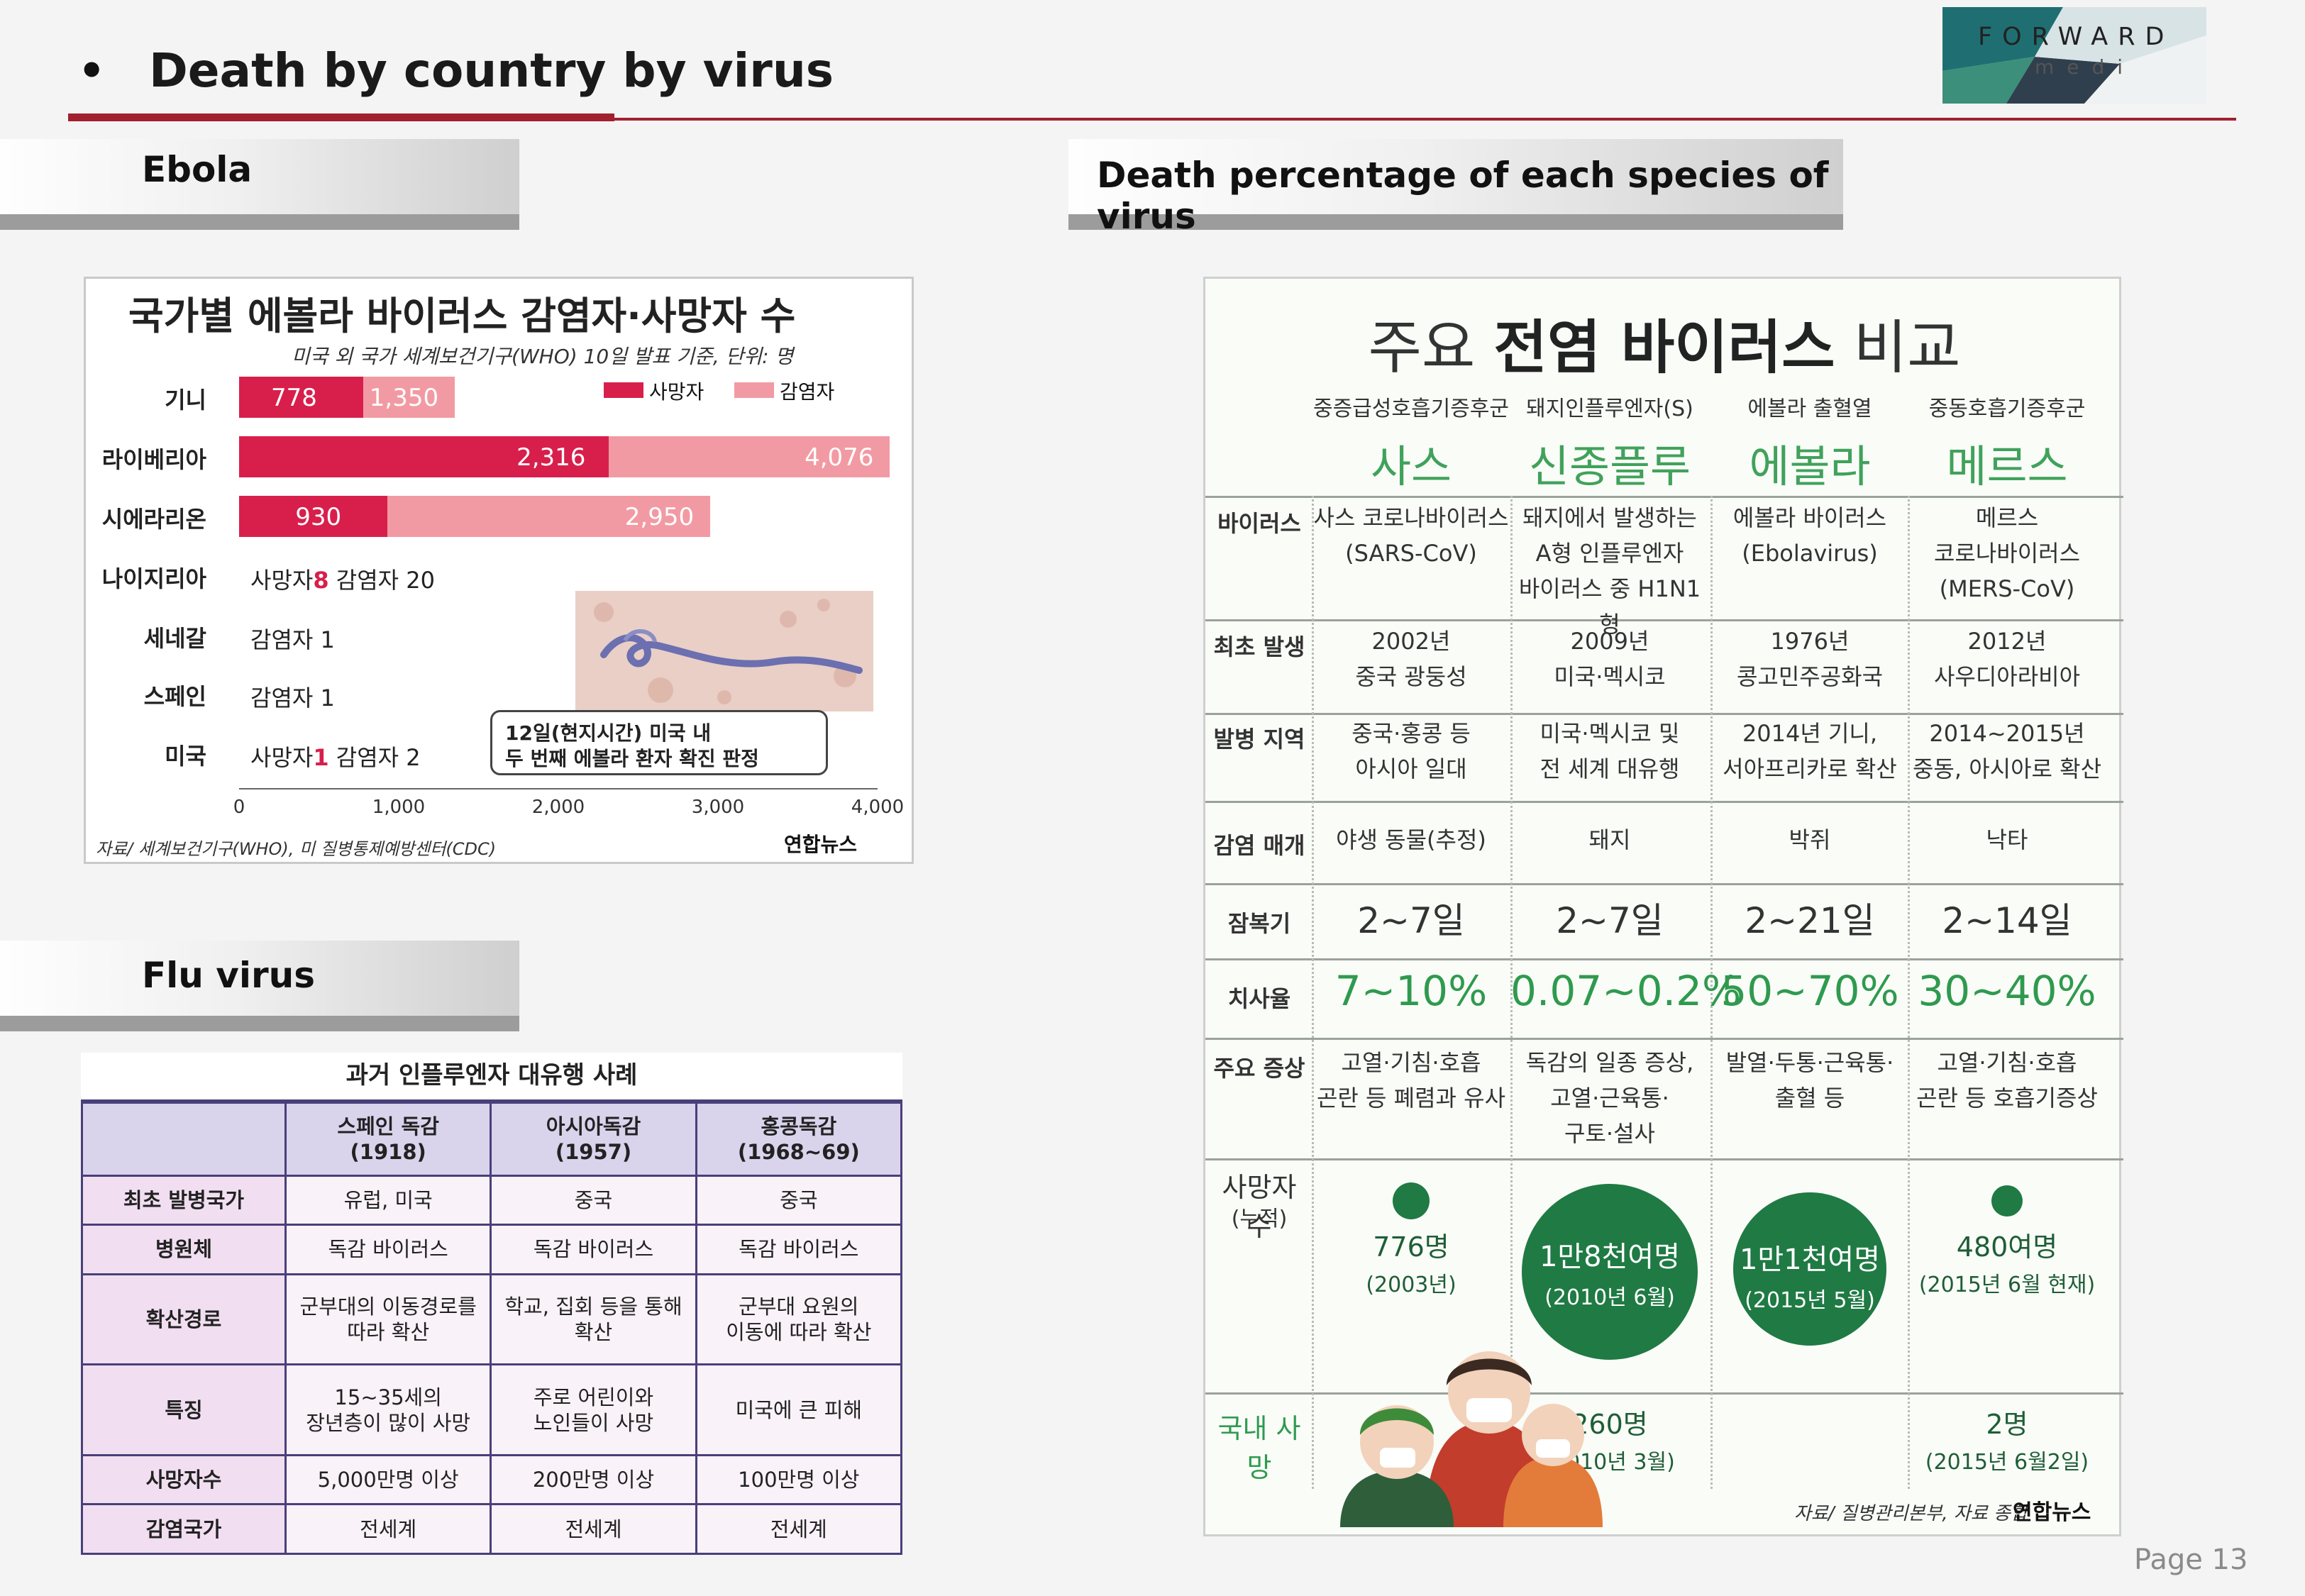  What do you see at coordinates (1810, 641) in the screenshot?
I see `cell-line: 1976년` at bounding box center [1810, 641].